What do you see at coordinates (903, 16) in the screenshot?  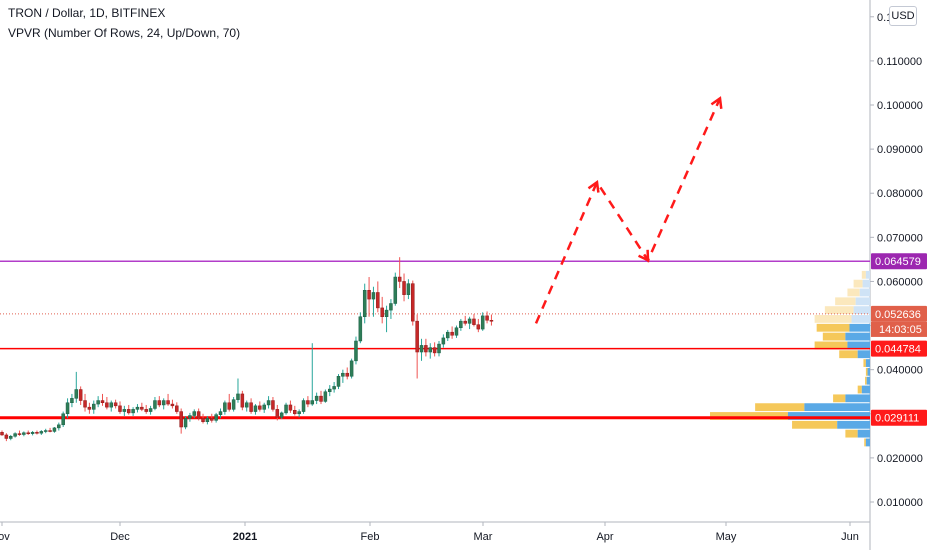 I see `currency-button: USD` at bounding box center [903, 16].